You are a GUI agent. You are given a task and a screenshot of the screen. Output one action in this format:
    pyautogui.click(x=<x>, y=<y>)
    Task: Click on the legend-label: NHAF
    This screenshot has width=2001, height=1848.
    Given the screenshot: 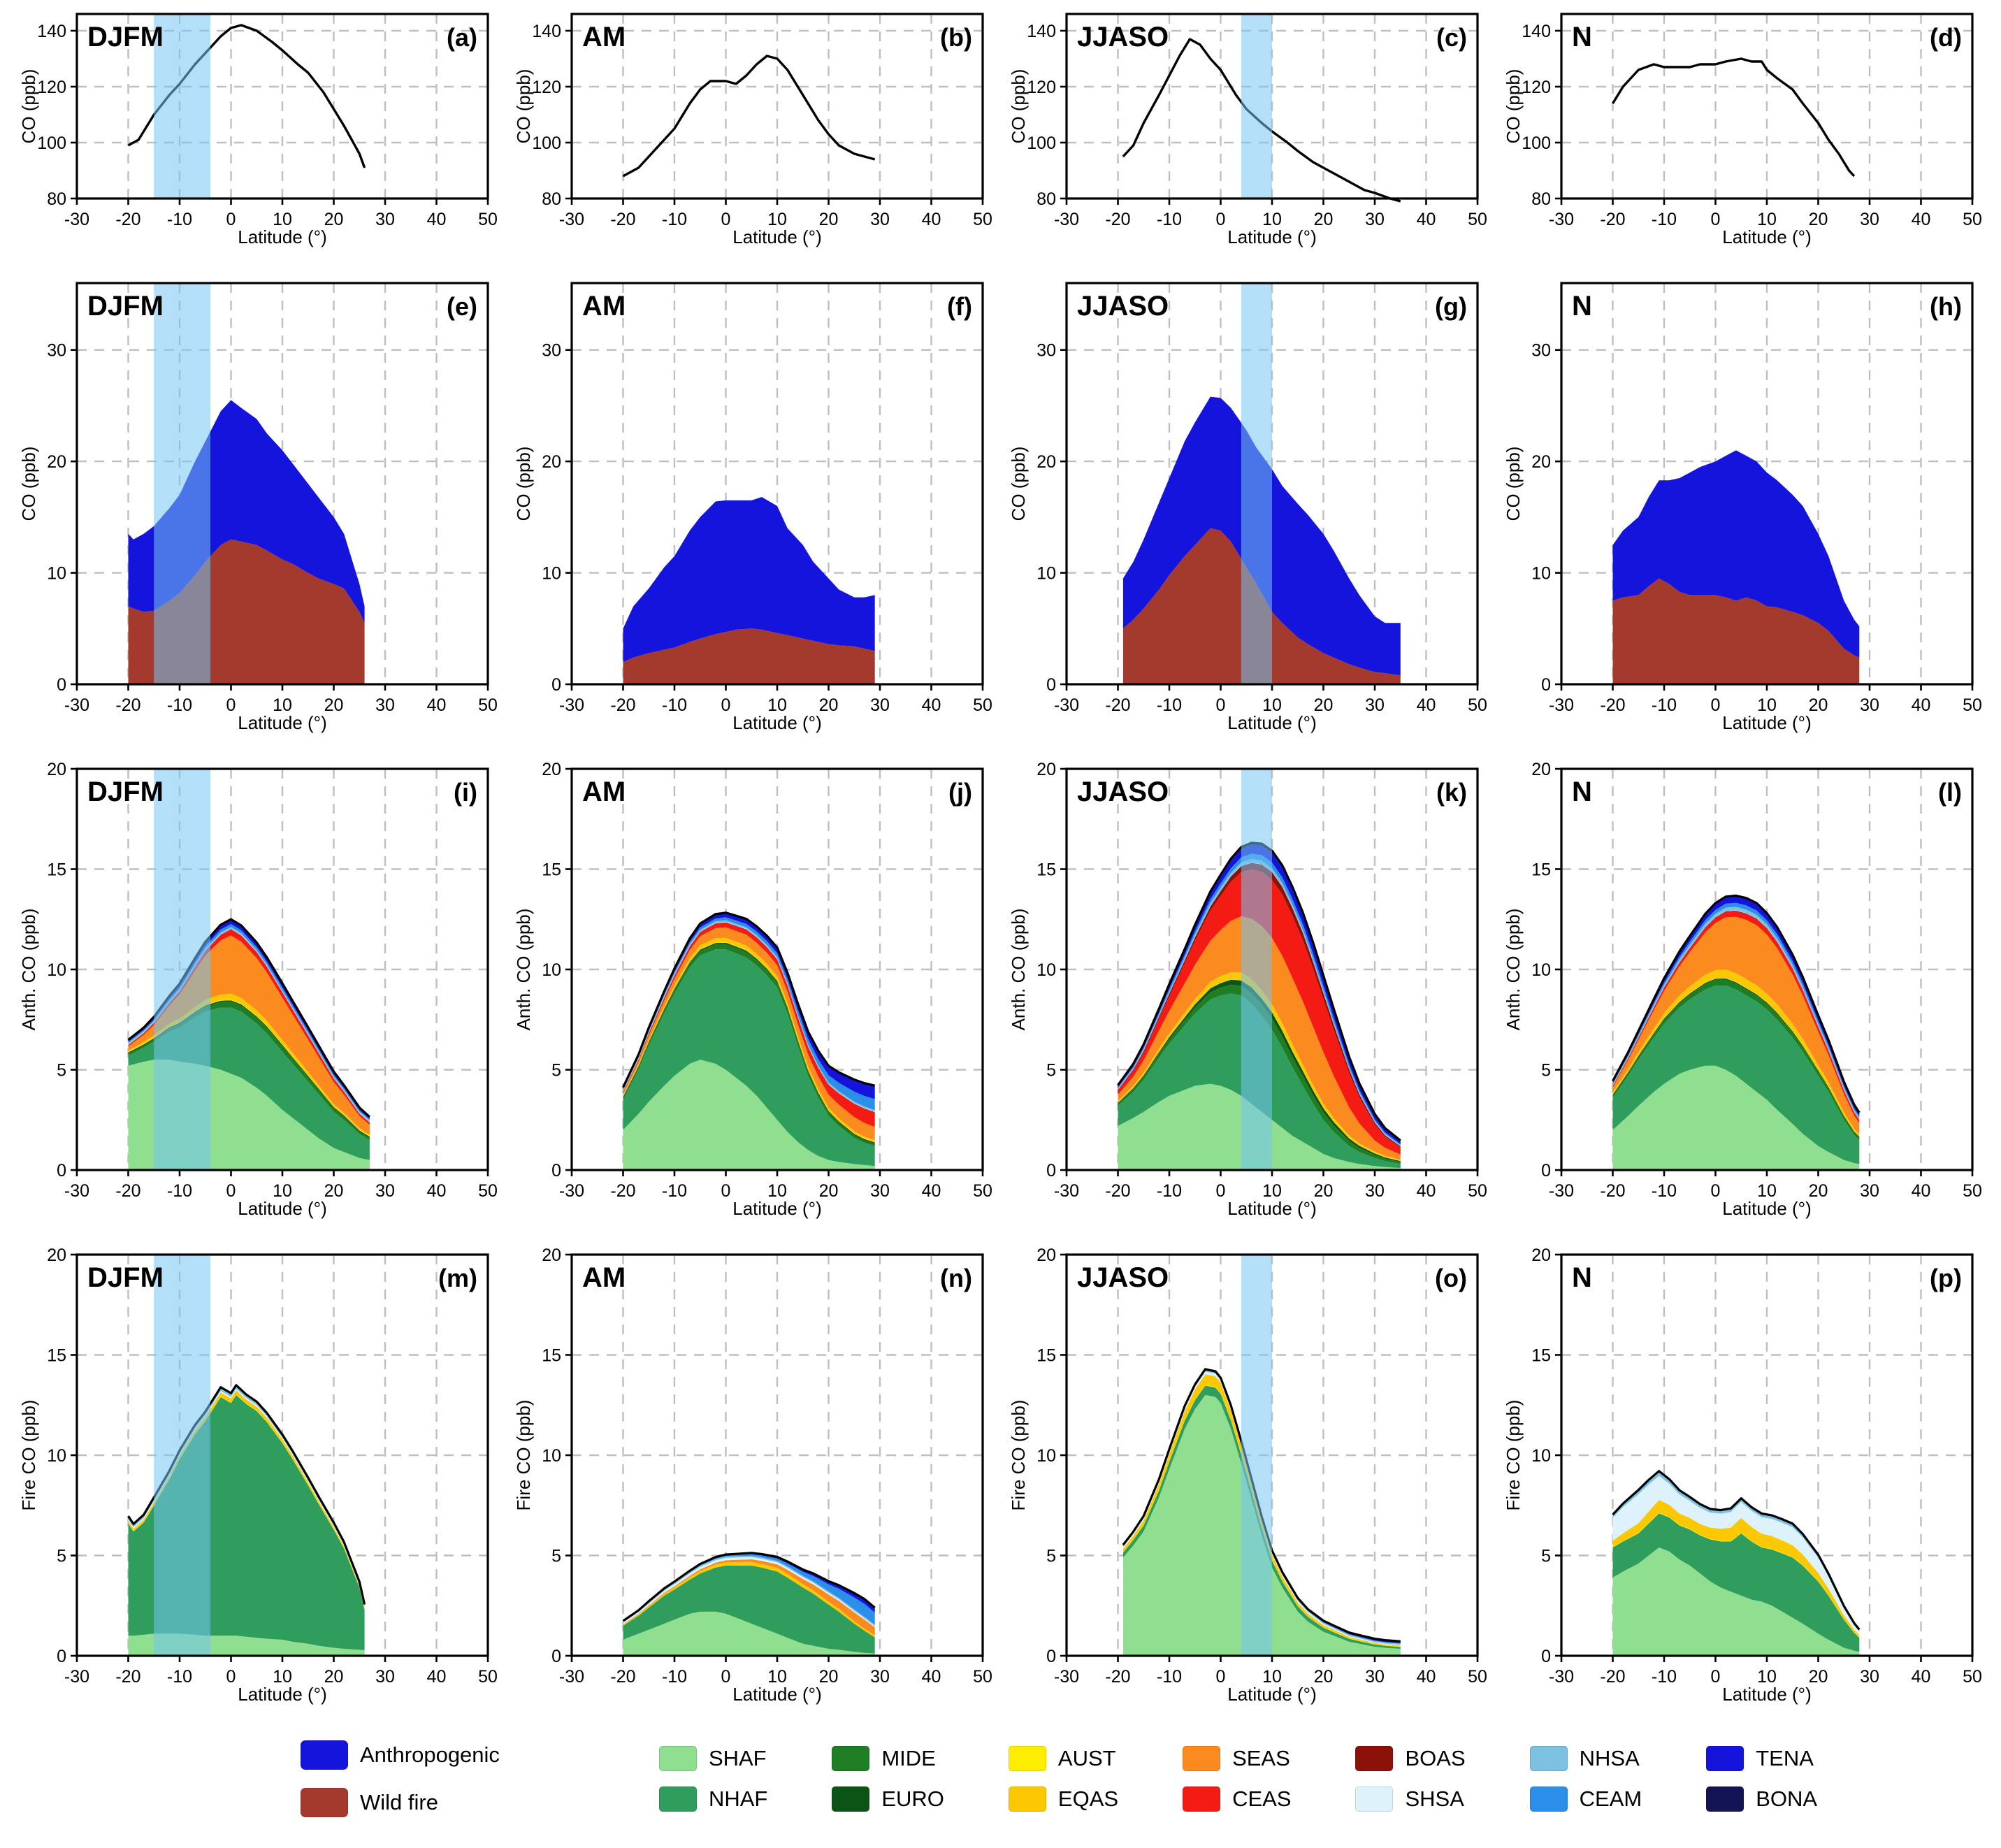 What is the action you would take?
    pyautogui.click(x=738, y=1798)
    